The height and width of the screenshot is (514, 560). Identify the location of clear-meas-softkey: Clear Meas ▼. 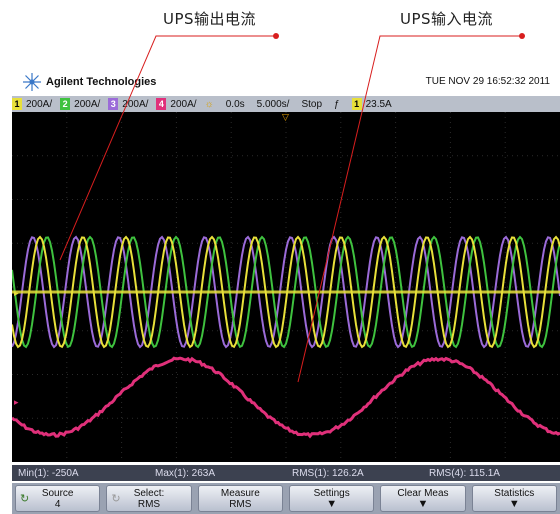
(423, 498).